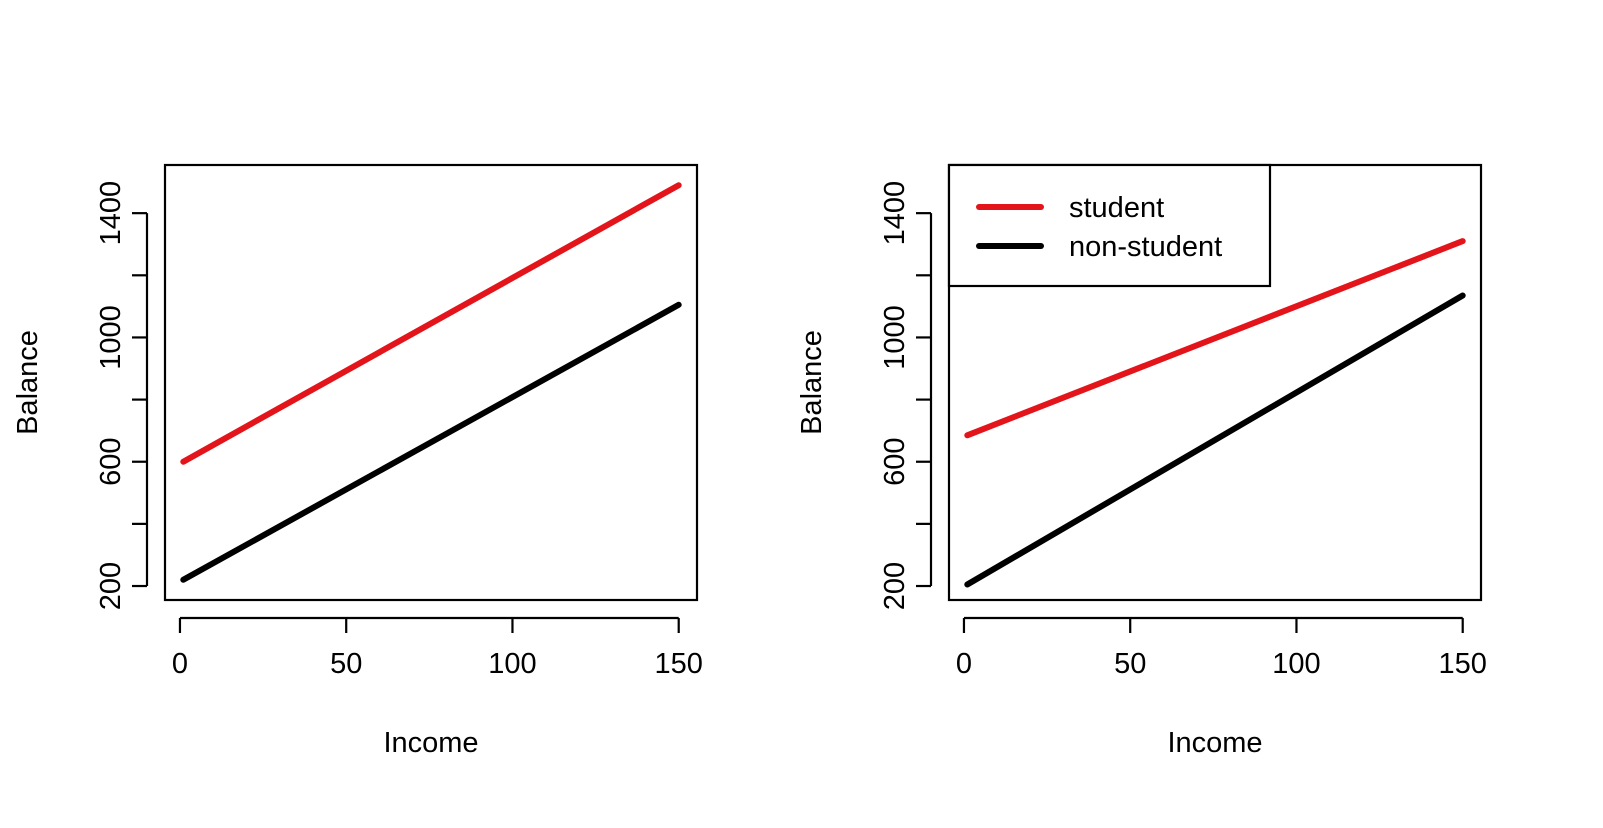  I want to click on legend-box, so click(1109, 225).